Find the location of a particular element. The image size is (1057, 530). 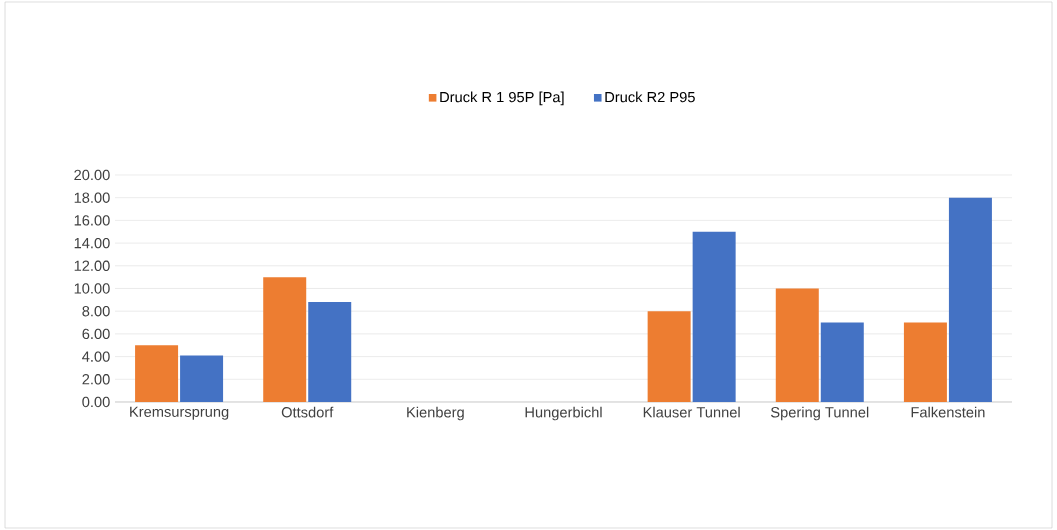

x-tick-label: Kremsursprung is located at coordinates (179, 413).